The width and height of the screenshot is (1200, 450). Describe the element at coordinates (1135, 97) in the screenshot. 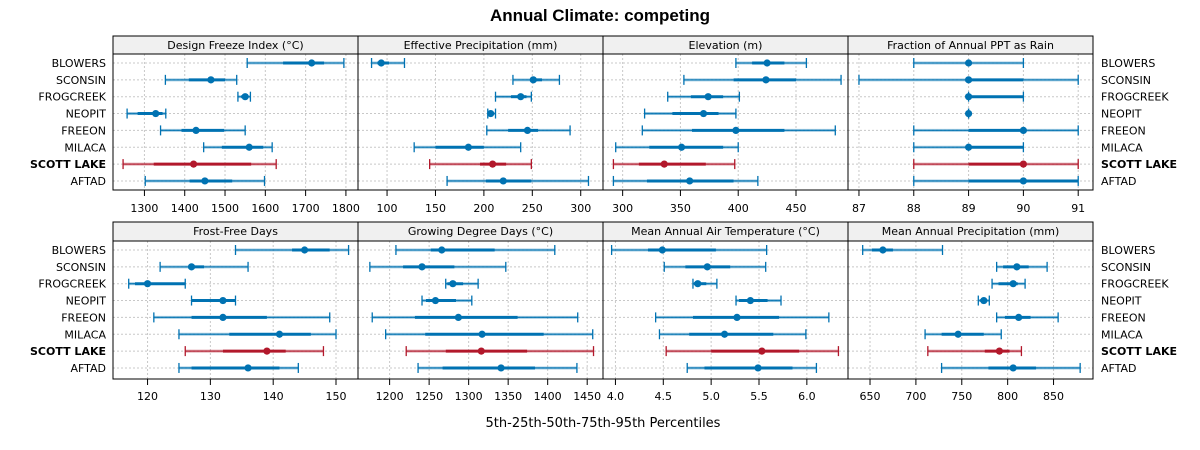

I see `row-label-right: FROGCREEK` at that location.